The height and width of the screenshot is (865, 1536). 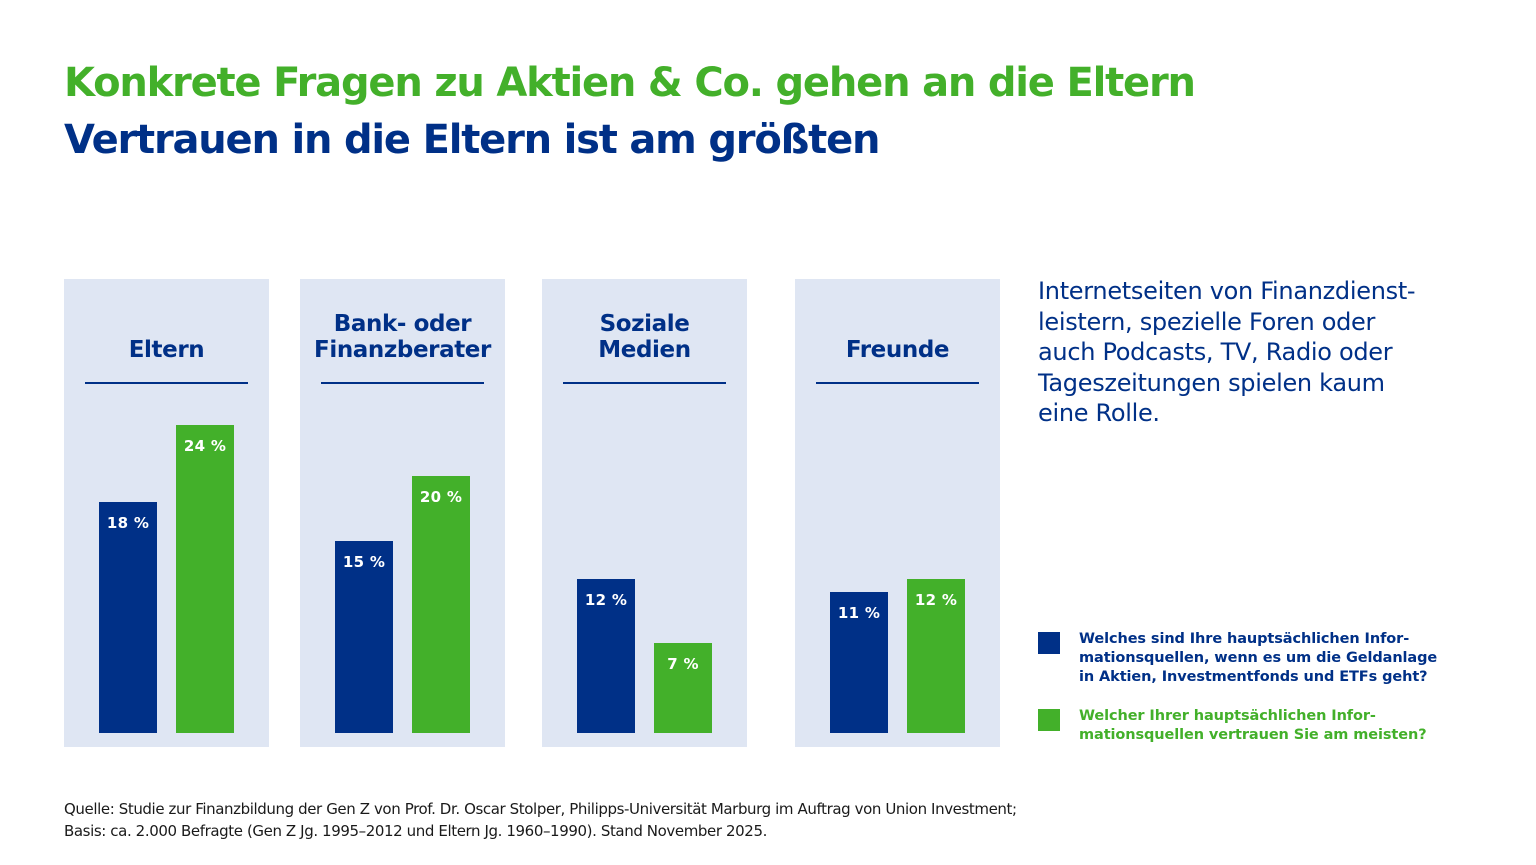 What do you see at coordinates (897, 513) in the screenshot?
I see `category-panel: Freunde 11 % 12 %` at bounding box center [897, 513].